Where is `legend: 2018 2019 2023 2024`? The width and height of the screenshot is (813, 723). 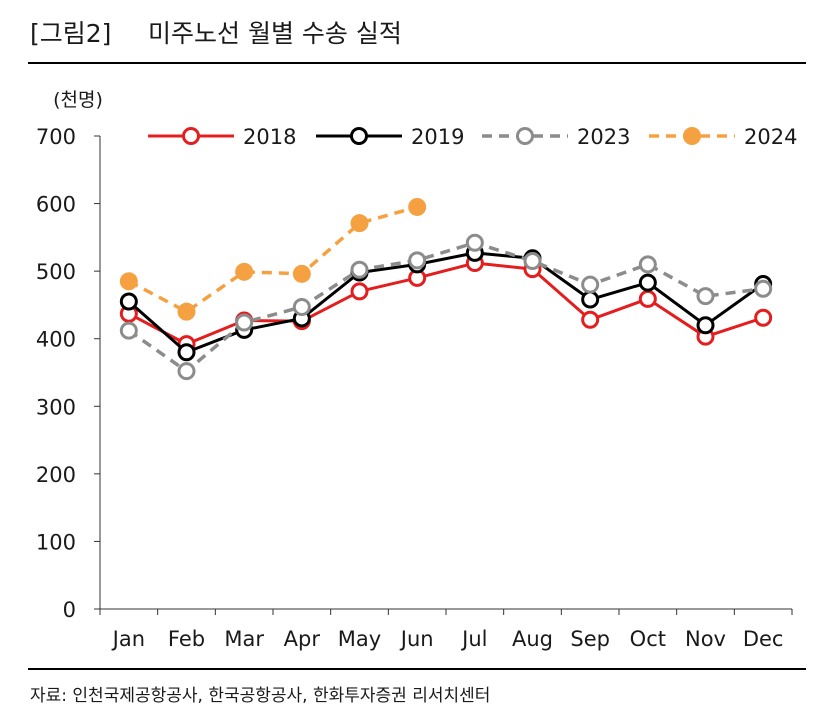
legend: 2018 2019 2023 2024 is located at coordinates (472, 137).